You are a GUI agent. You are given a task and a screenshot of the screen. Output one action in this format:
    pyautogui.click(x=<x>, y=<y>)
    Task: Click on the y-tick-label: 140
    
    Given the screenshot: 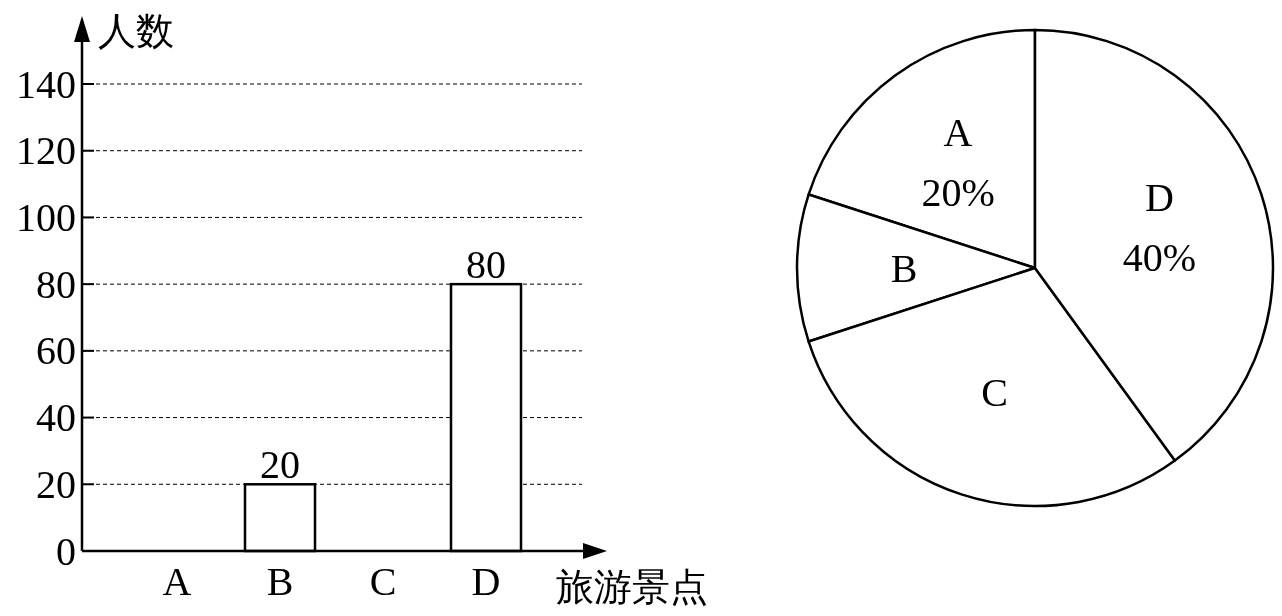 What is the action you would take?
    pyautogui.click(x=46, y=84)
    